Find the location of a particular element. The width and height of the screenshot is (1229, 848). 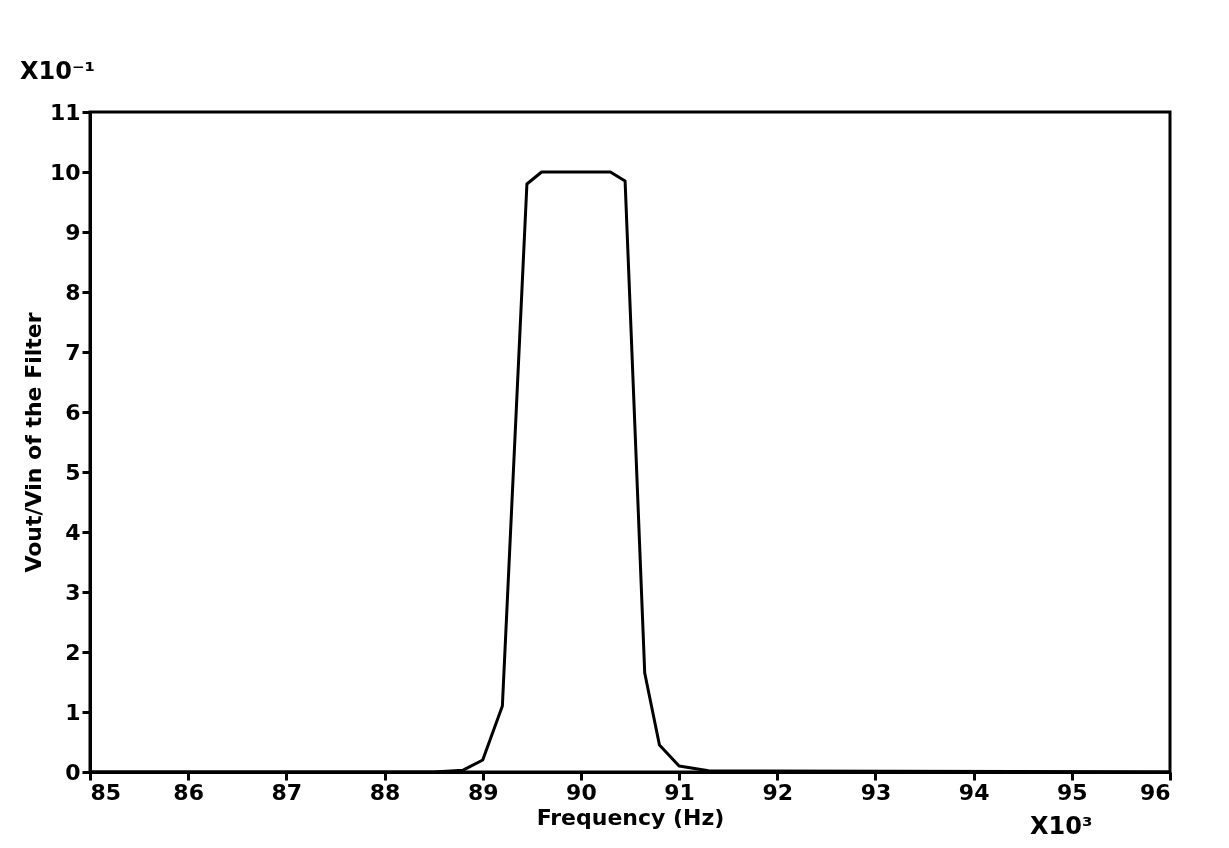

x-tick-label: 93 is located at coordinates (876, 792).